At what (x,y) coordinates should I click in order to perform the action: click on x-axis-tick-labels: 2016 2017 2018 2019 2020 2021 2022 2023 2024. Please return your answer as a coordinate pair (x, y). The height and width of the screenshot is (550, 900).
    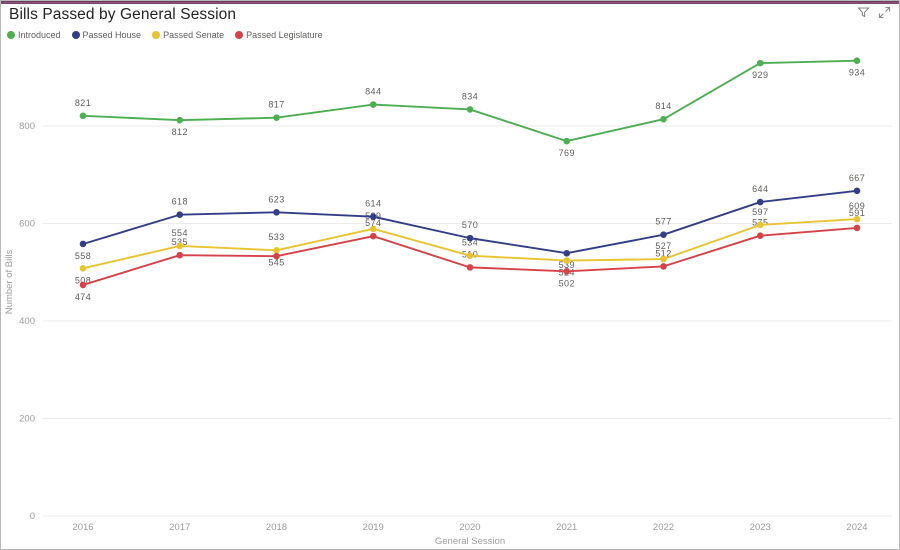
    Looking at the image, I should click on (469, 527).